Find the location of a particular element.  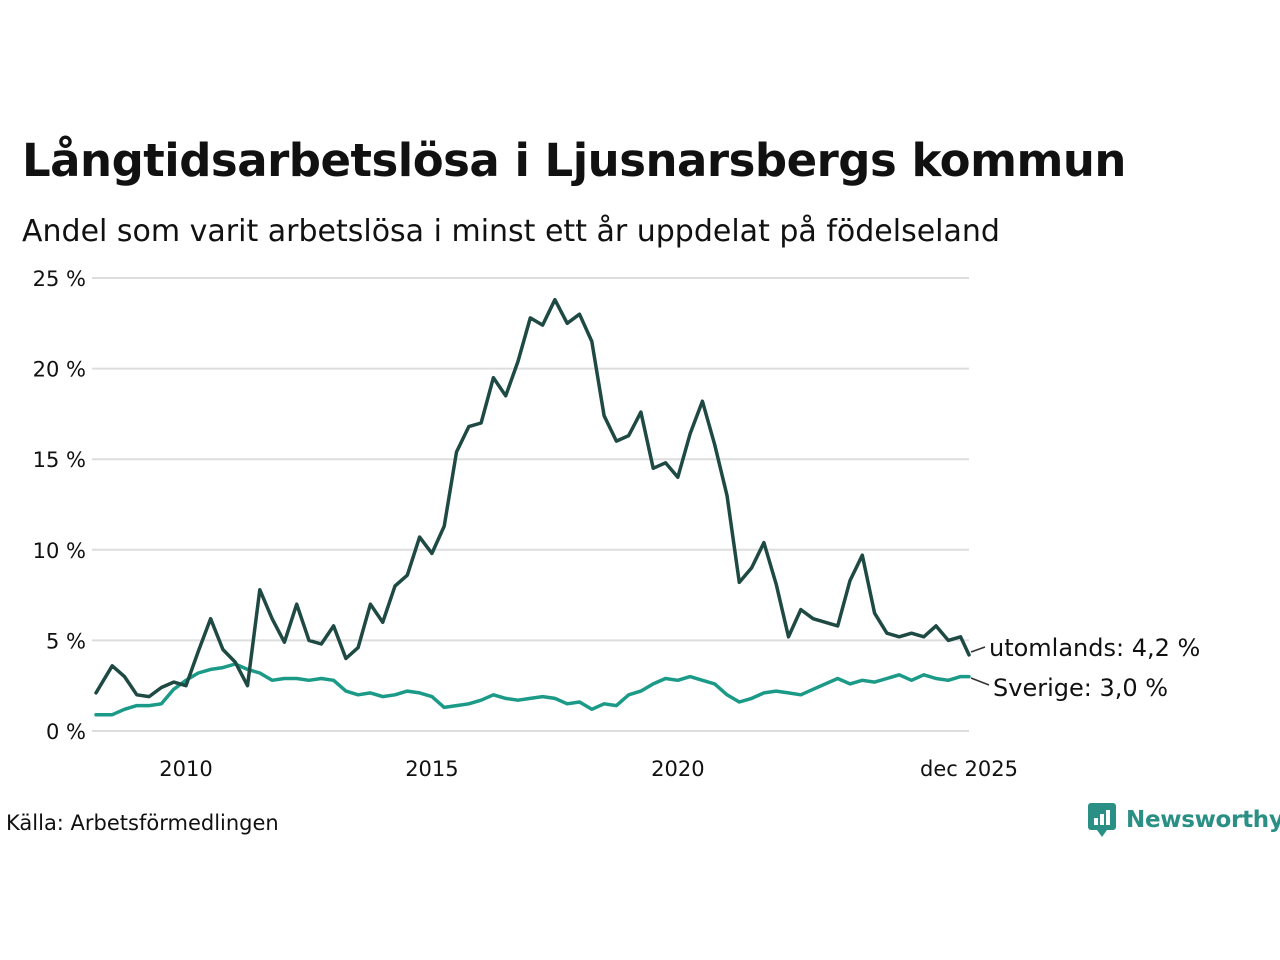

end-label-utomlands: utomlands: 4,2 % is located at coordinates (1094, 648).